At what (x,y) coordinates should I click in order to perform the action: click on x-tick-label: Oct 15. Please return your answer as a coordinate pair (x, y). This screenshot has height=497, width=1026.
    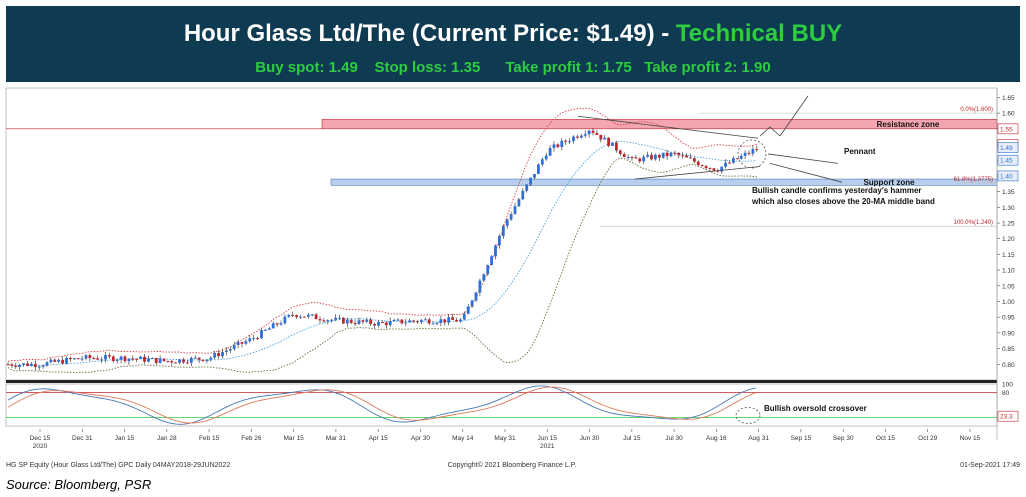
    Looking at the image, I should click on (886, 438).